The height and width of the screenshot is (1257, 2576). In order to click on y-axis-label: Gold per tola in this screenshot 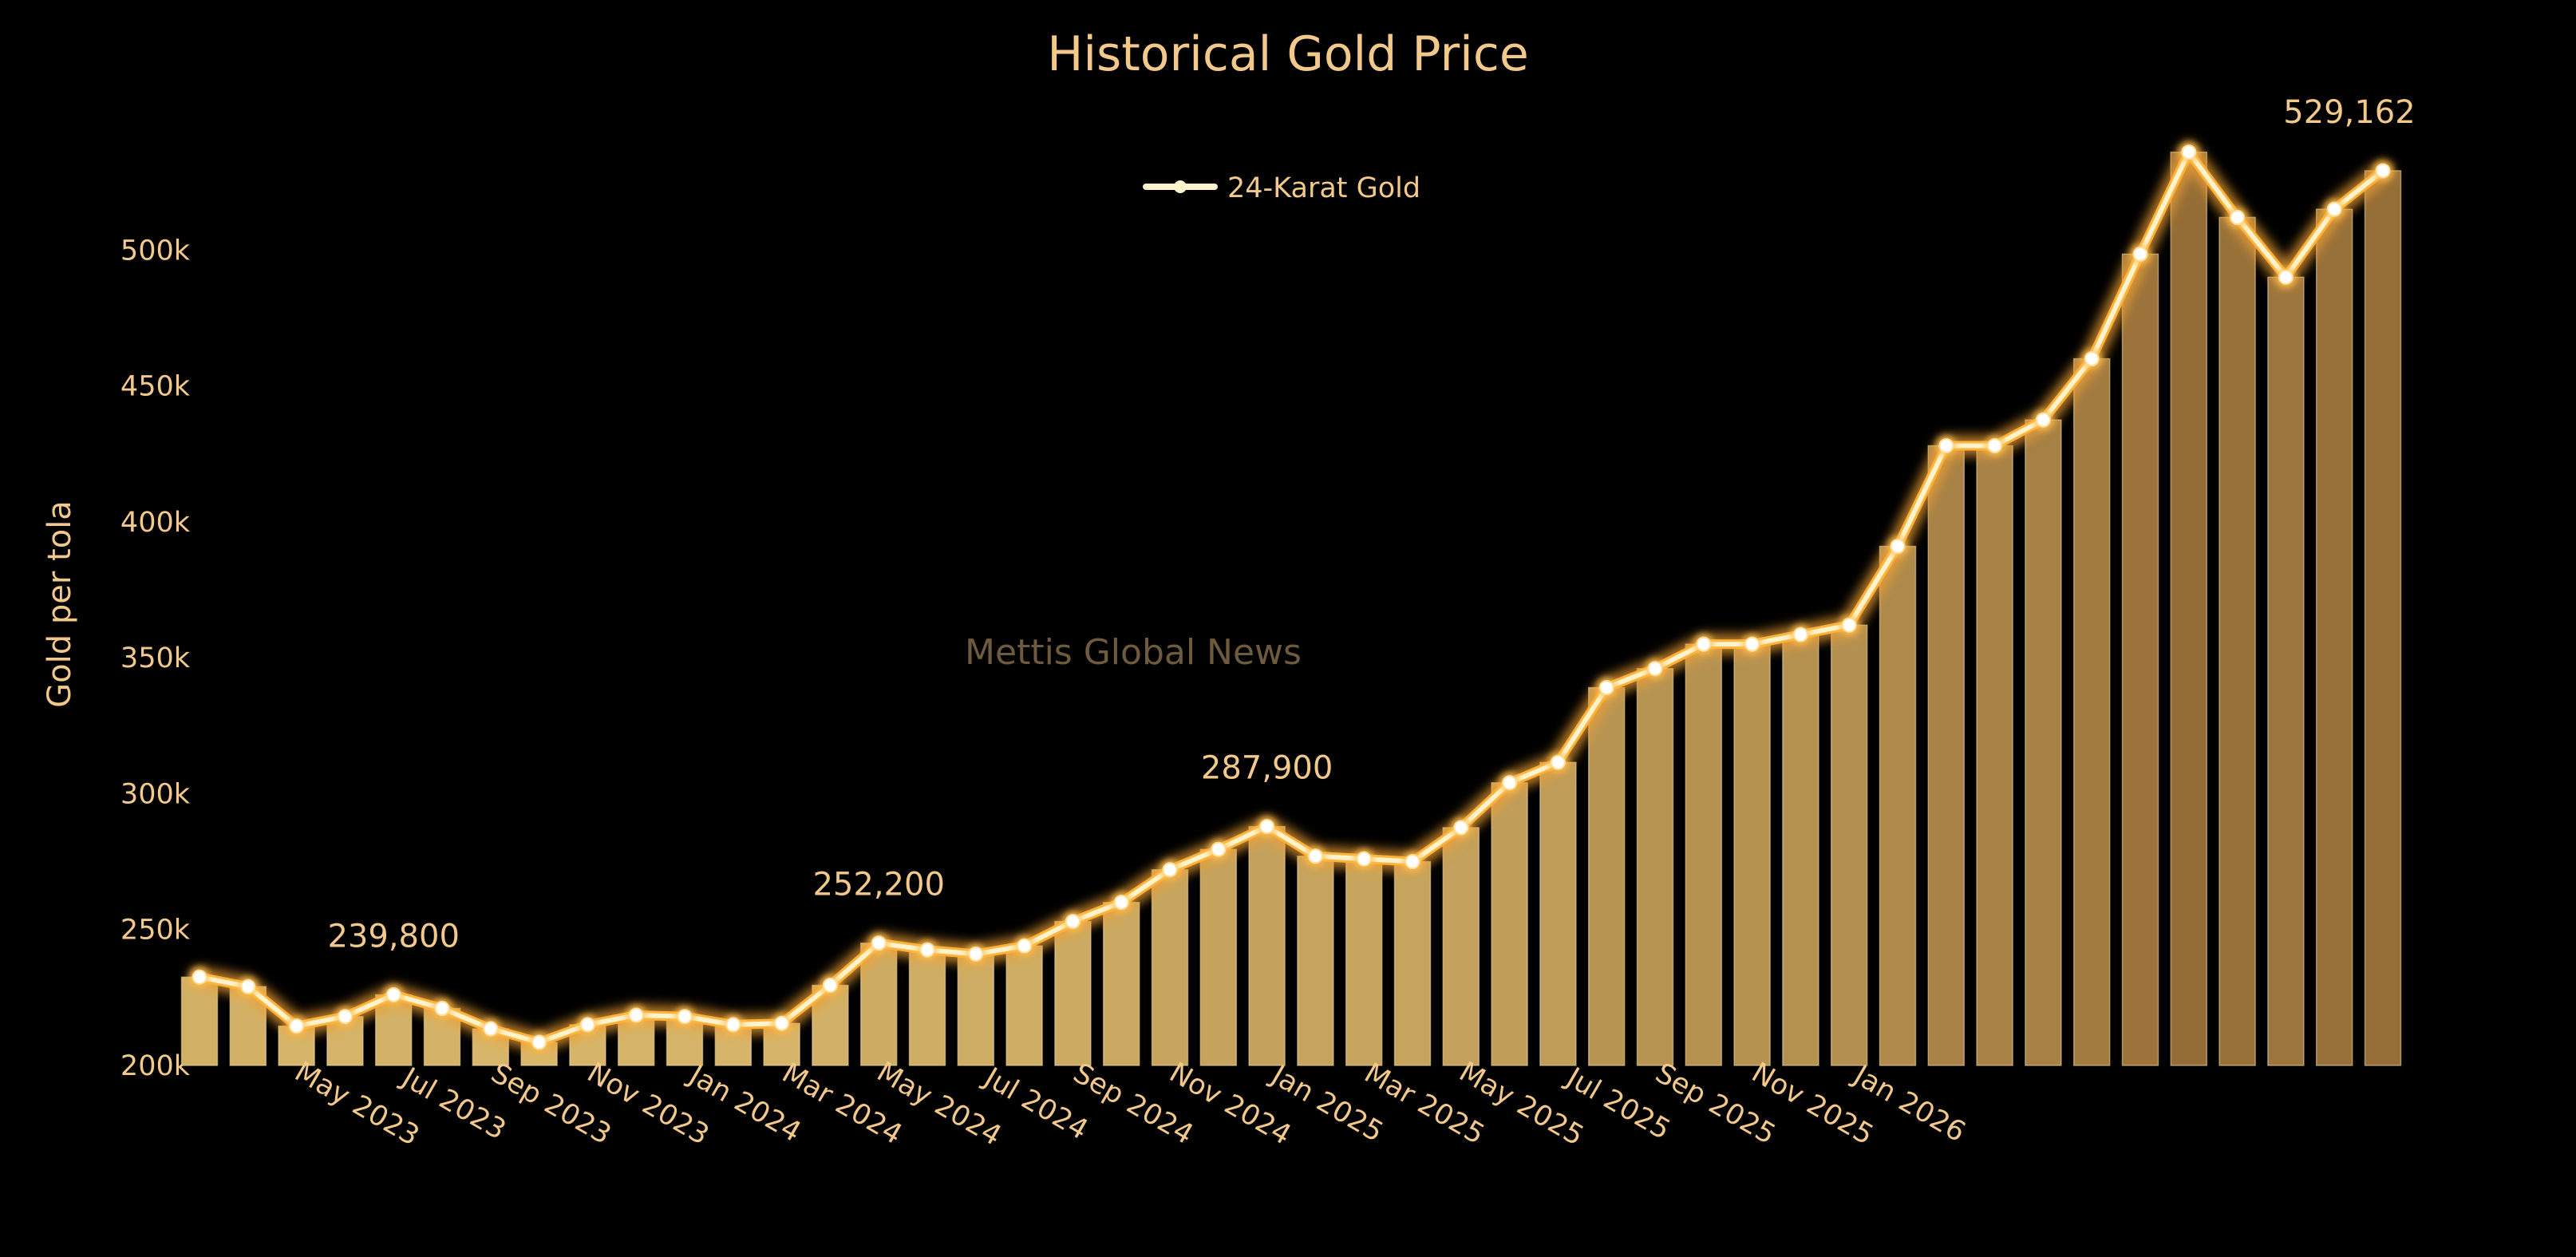, I will do `click(59, 604)`.